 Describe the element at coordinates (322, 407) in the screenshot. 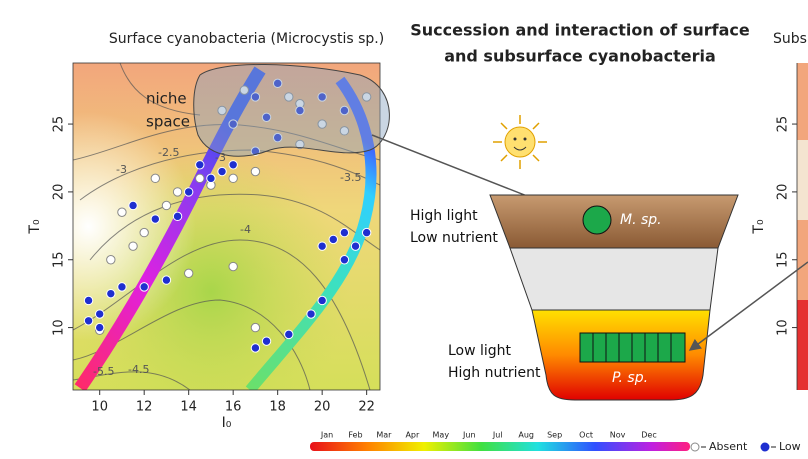

I see `x-tick-label: 20` at that location.